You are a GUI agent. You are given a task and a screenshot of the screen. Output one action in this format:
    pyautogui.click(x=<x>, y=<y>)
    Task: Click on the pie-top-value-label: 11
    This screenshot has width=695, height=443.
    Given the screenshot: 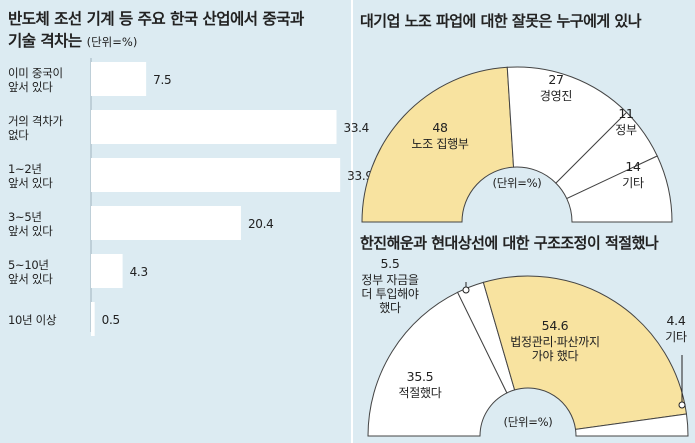 What is the action you would take?
    pyautogui.click(x=625, y=113)
    